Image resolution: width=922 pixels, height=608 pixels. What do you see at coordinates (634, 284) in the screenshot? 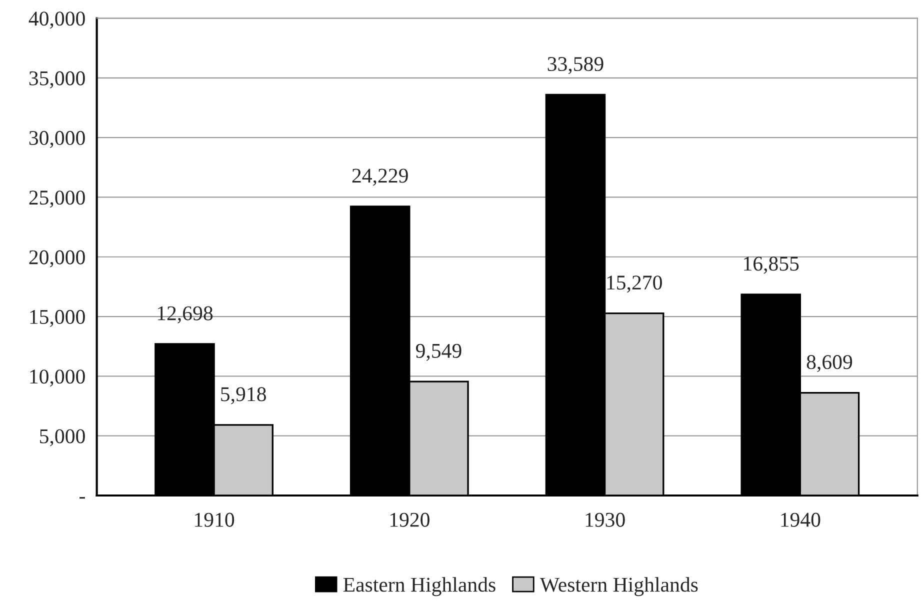
I see `data-label: 15,270` at bounding box center [634, 284].